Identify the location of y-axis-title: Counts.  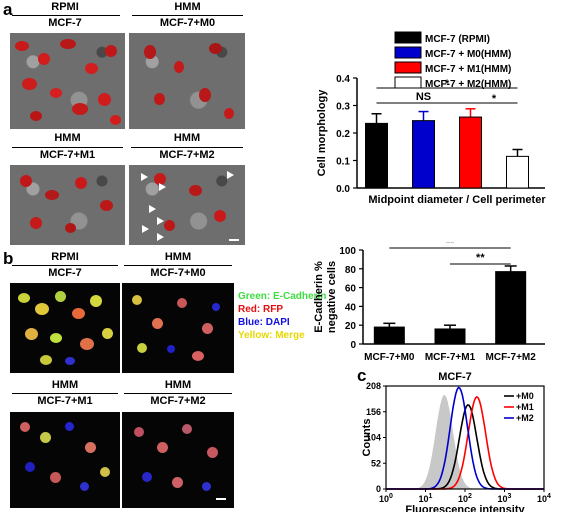
(367, 438).